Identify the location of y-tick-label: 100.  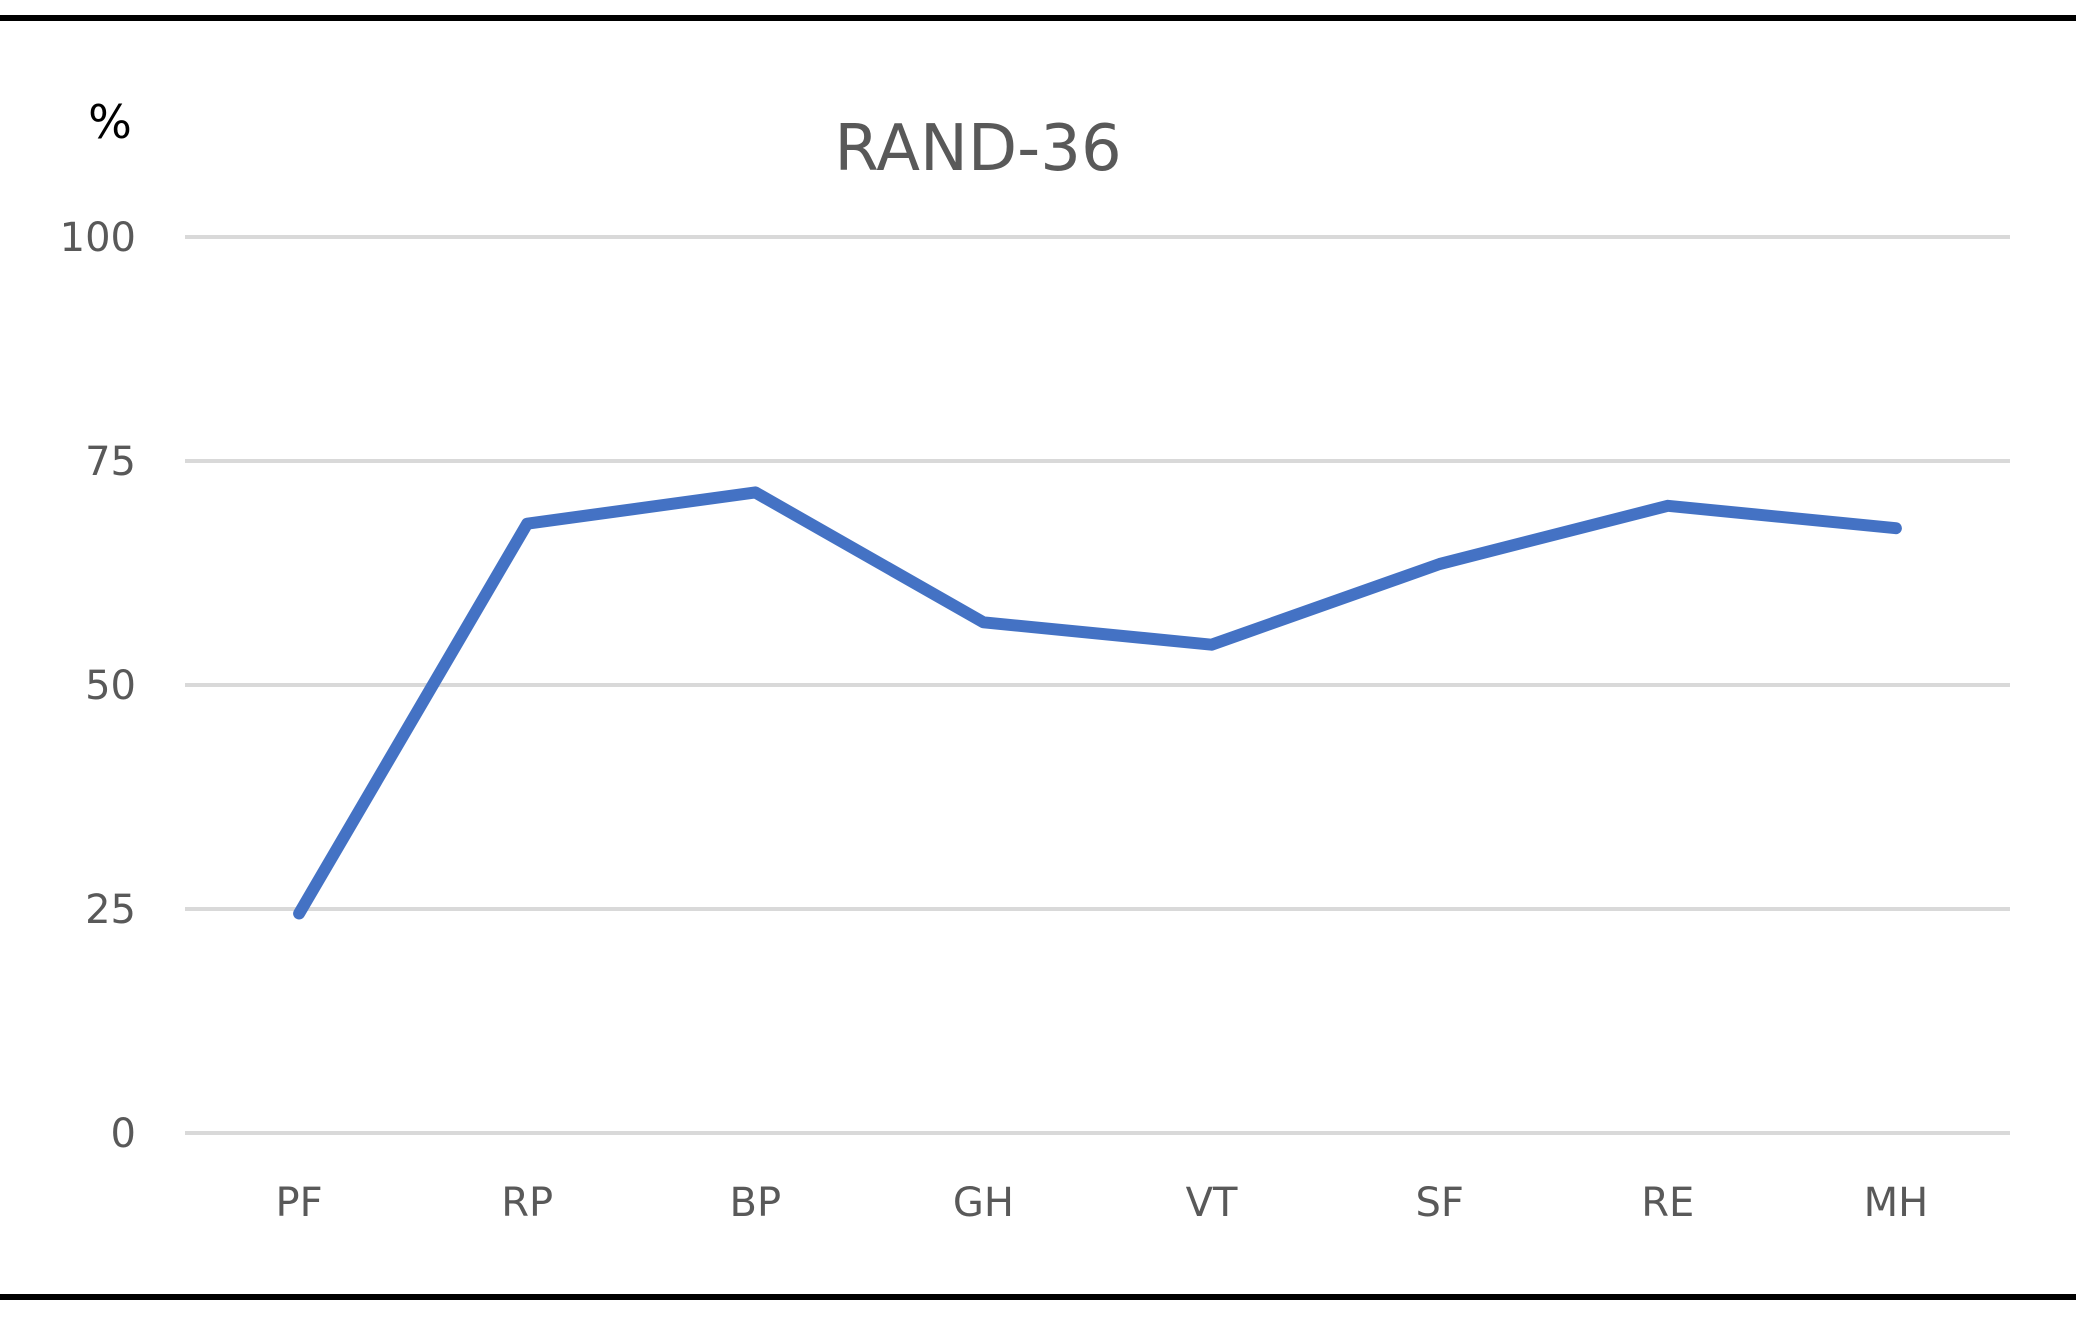
(98, 238).